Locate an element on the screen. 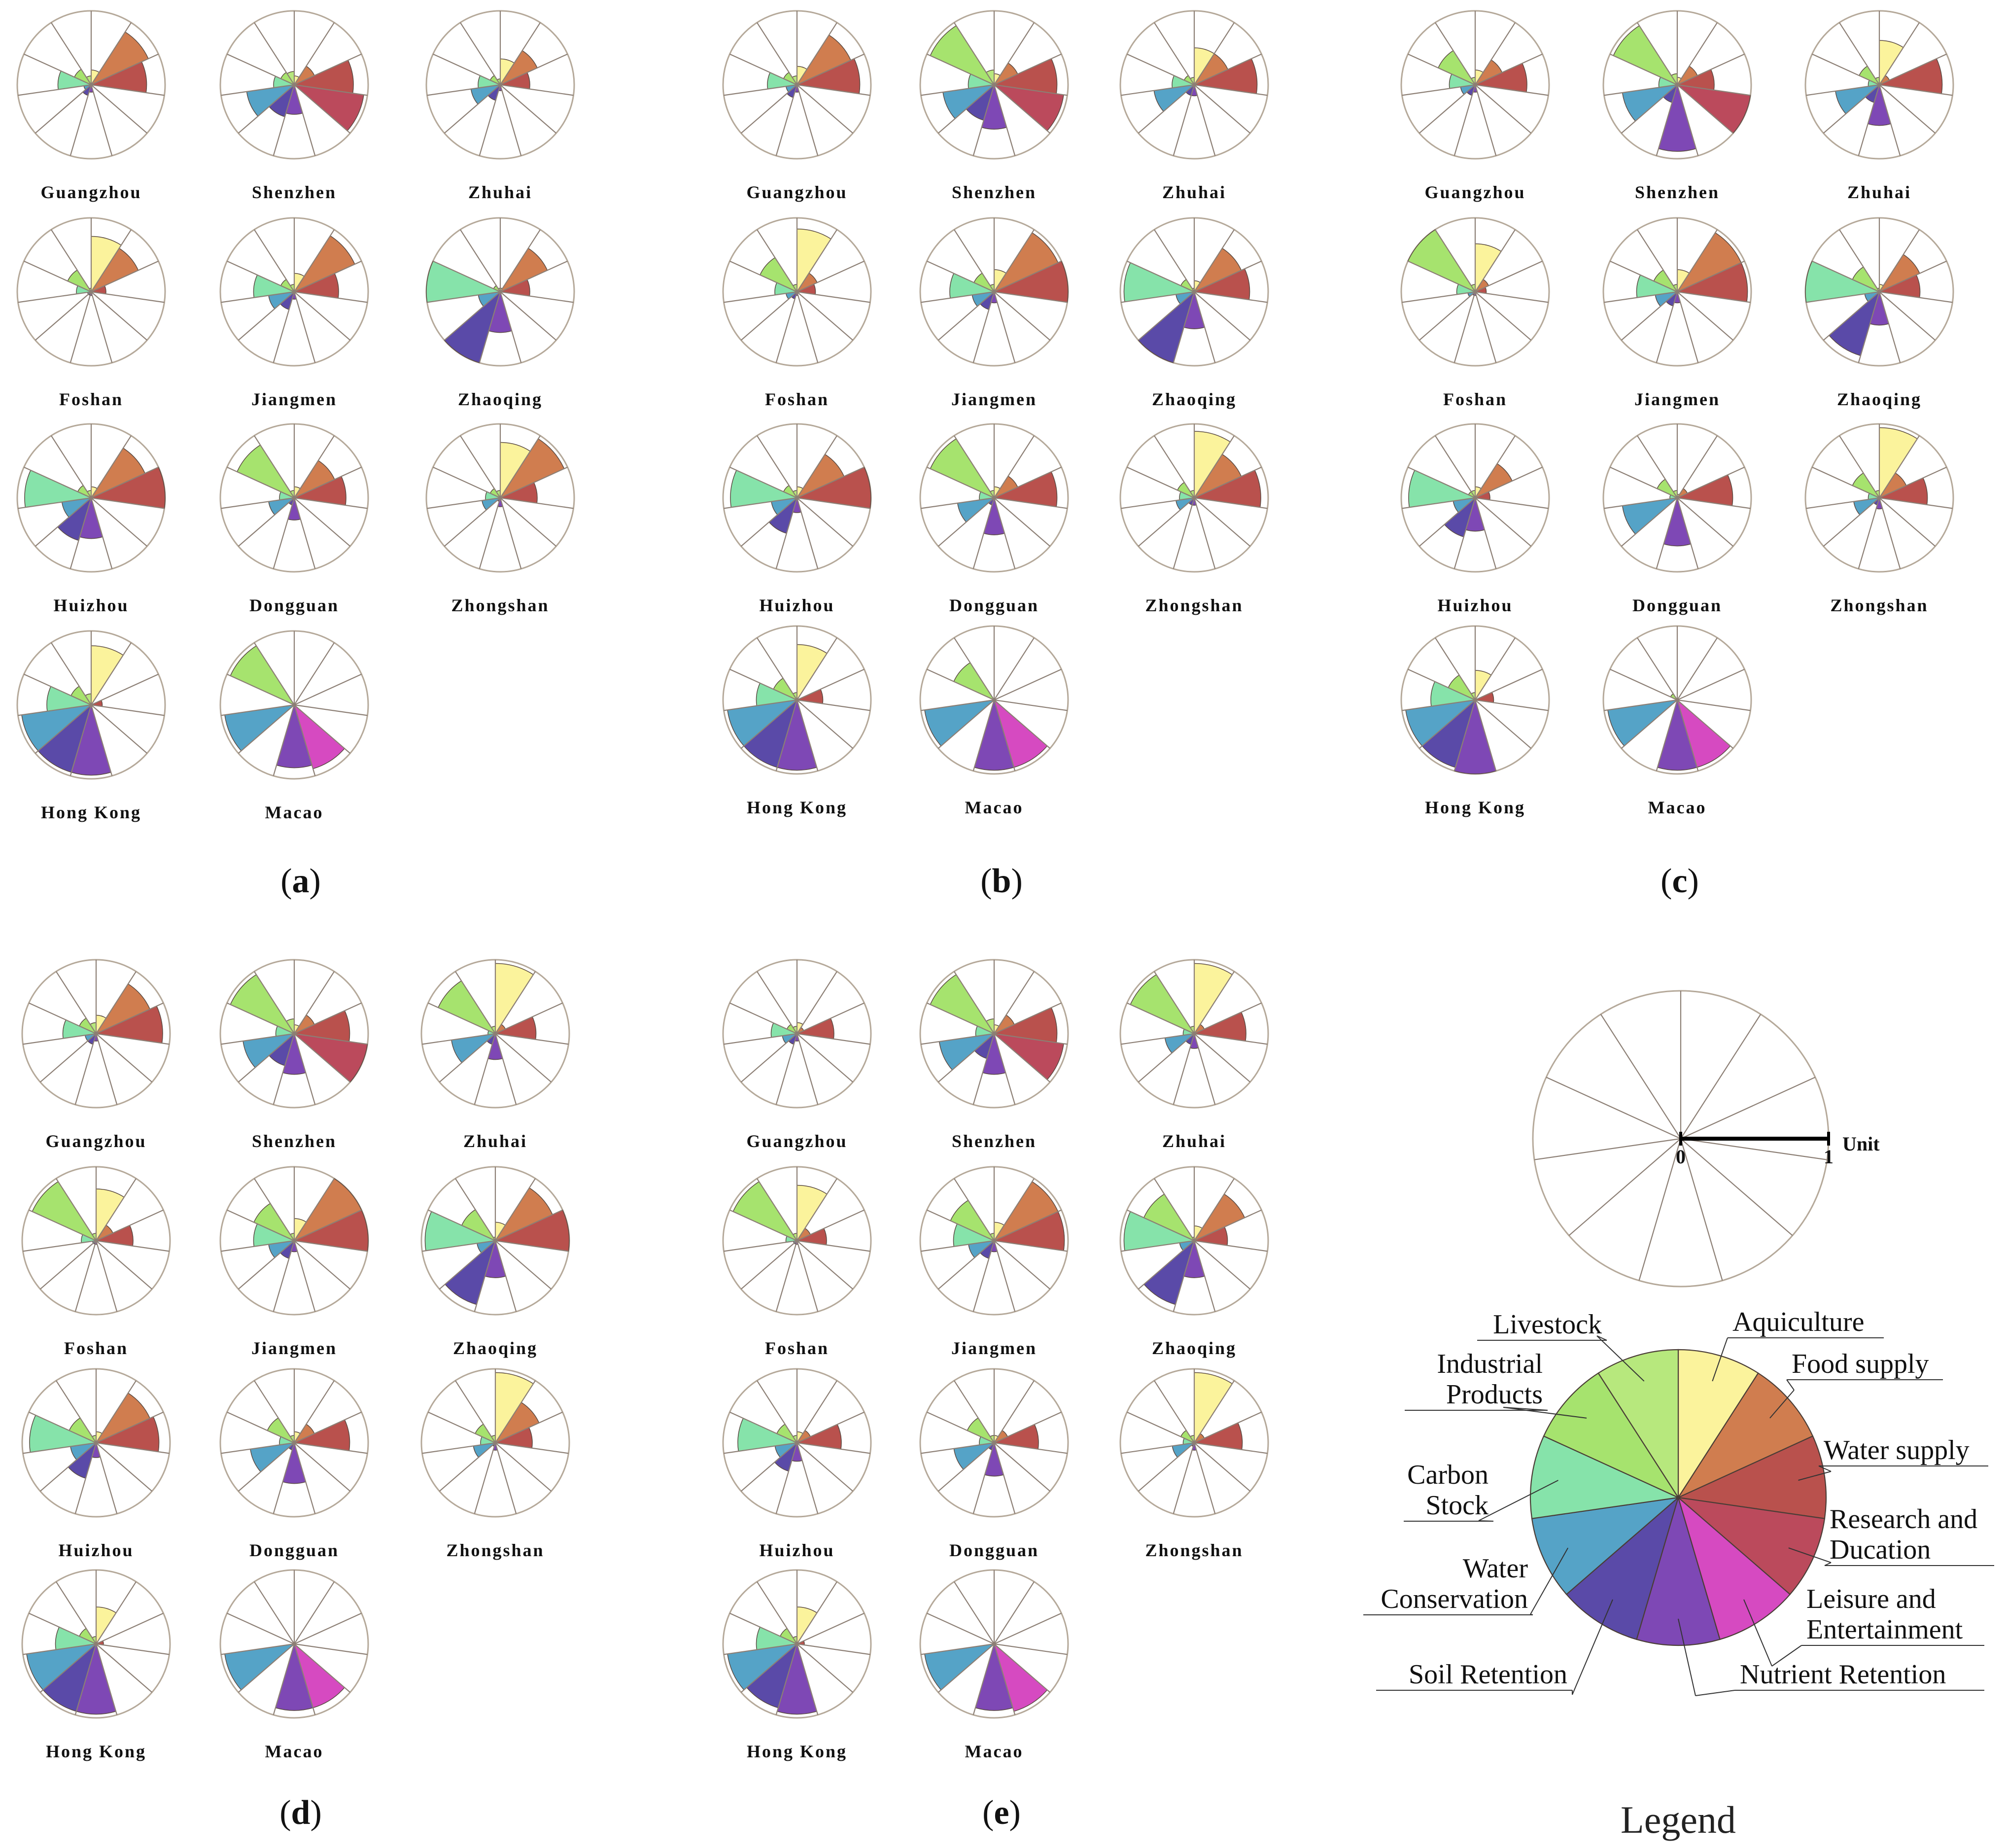 Image resolution: width=2007 pixels, height=1848 pixels. legend-label: Industrial is located at coordinates (1490, 1364).